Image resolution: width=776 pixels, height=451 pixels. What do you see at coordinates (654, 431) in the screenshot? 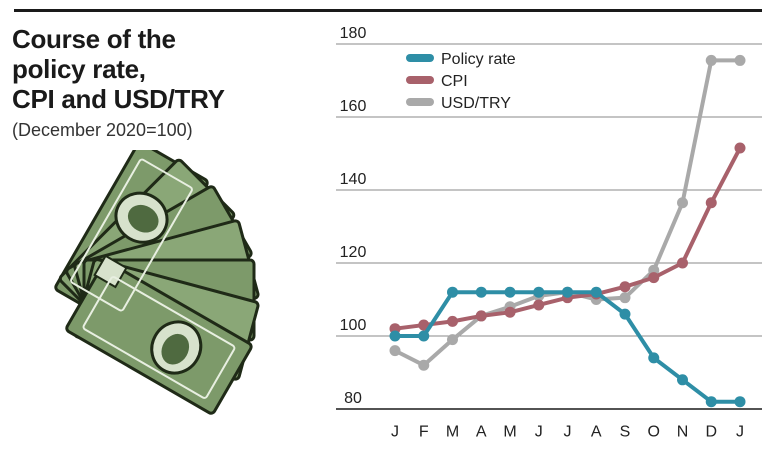
I see `x-tick-label: O` at bounding box center [654, 431].